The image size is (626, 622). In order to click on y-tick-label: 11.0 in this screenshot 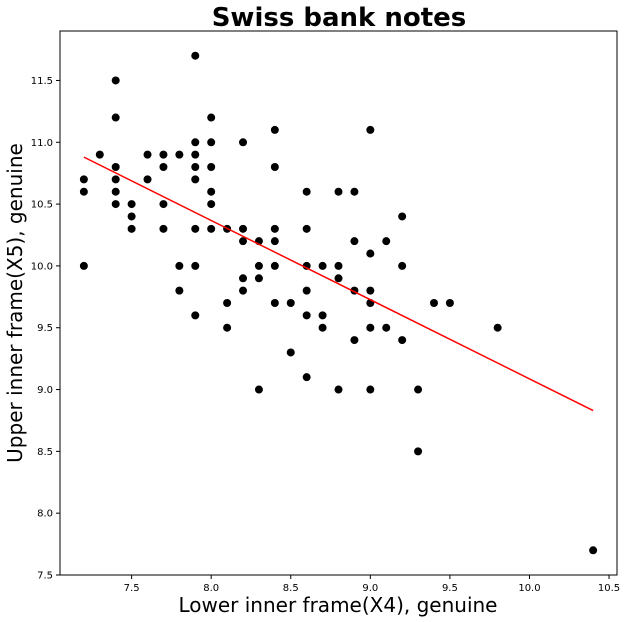, I will do `click(42, 143)`.